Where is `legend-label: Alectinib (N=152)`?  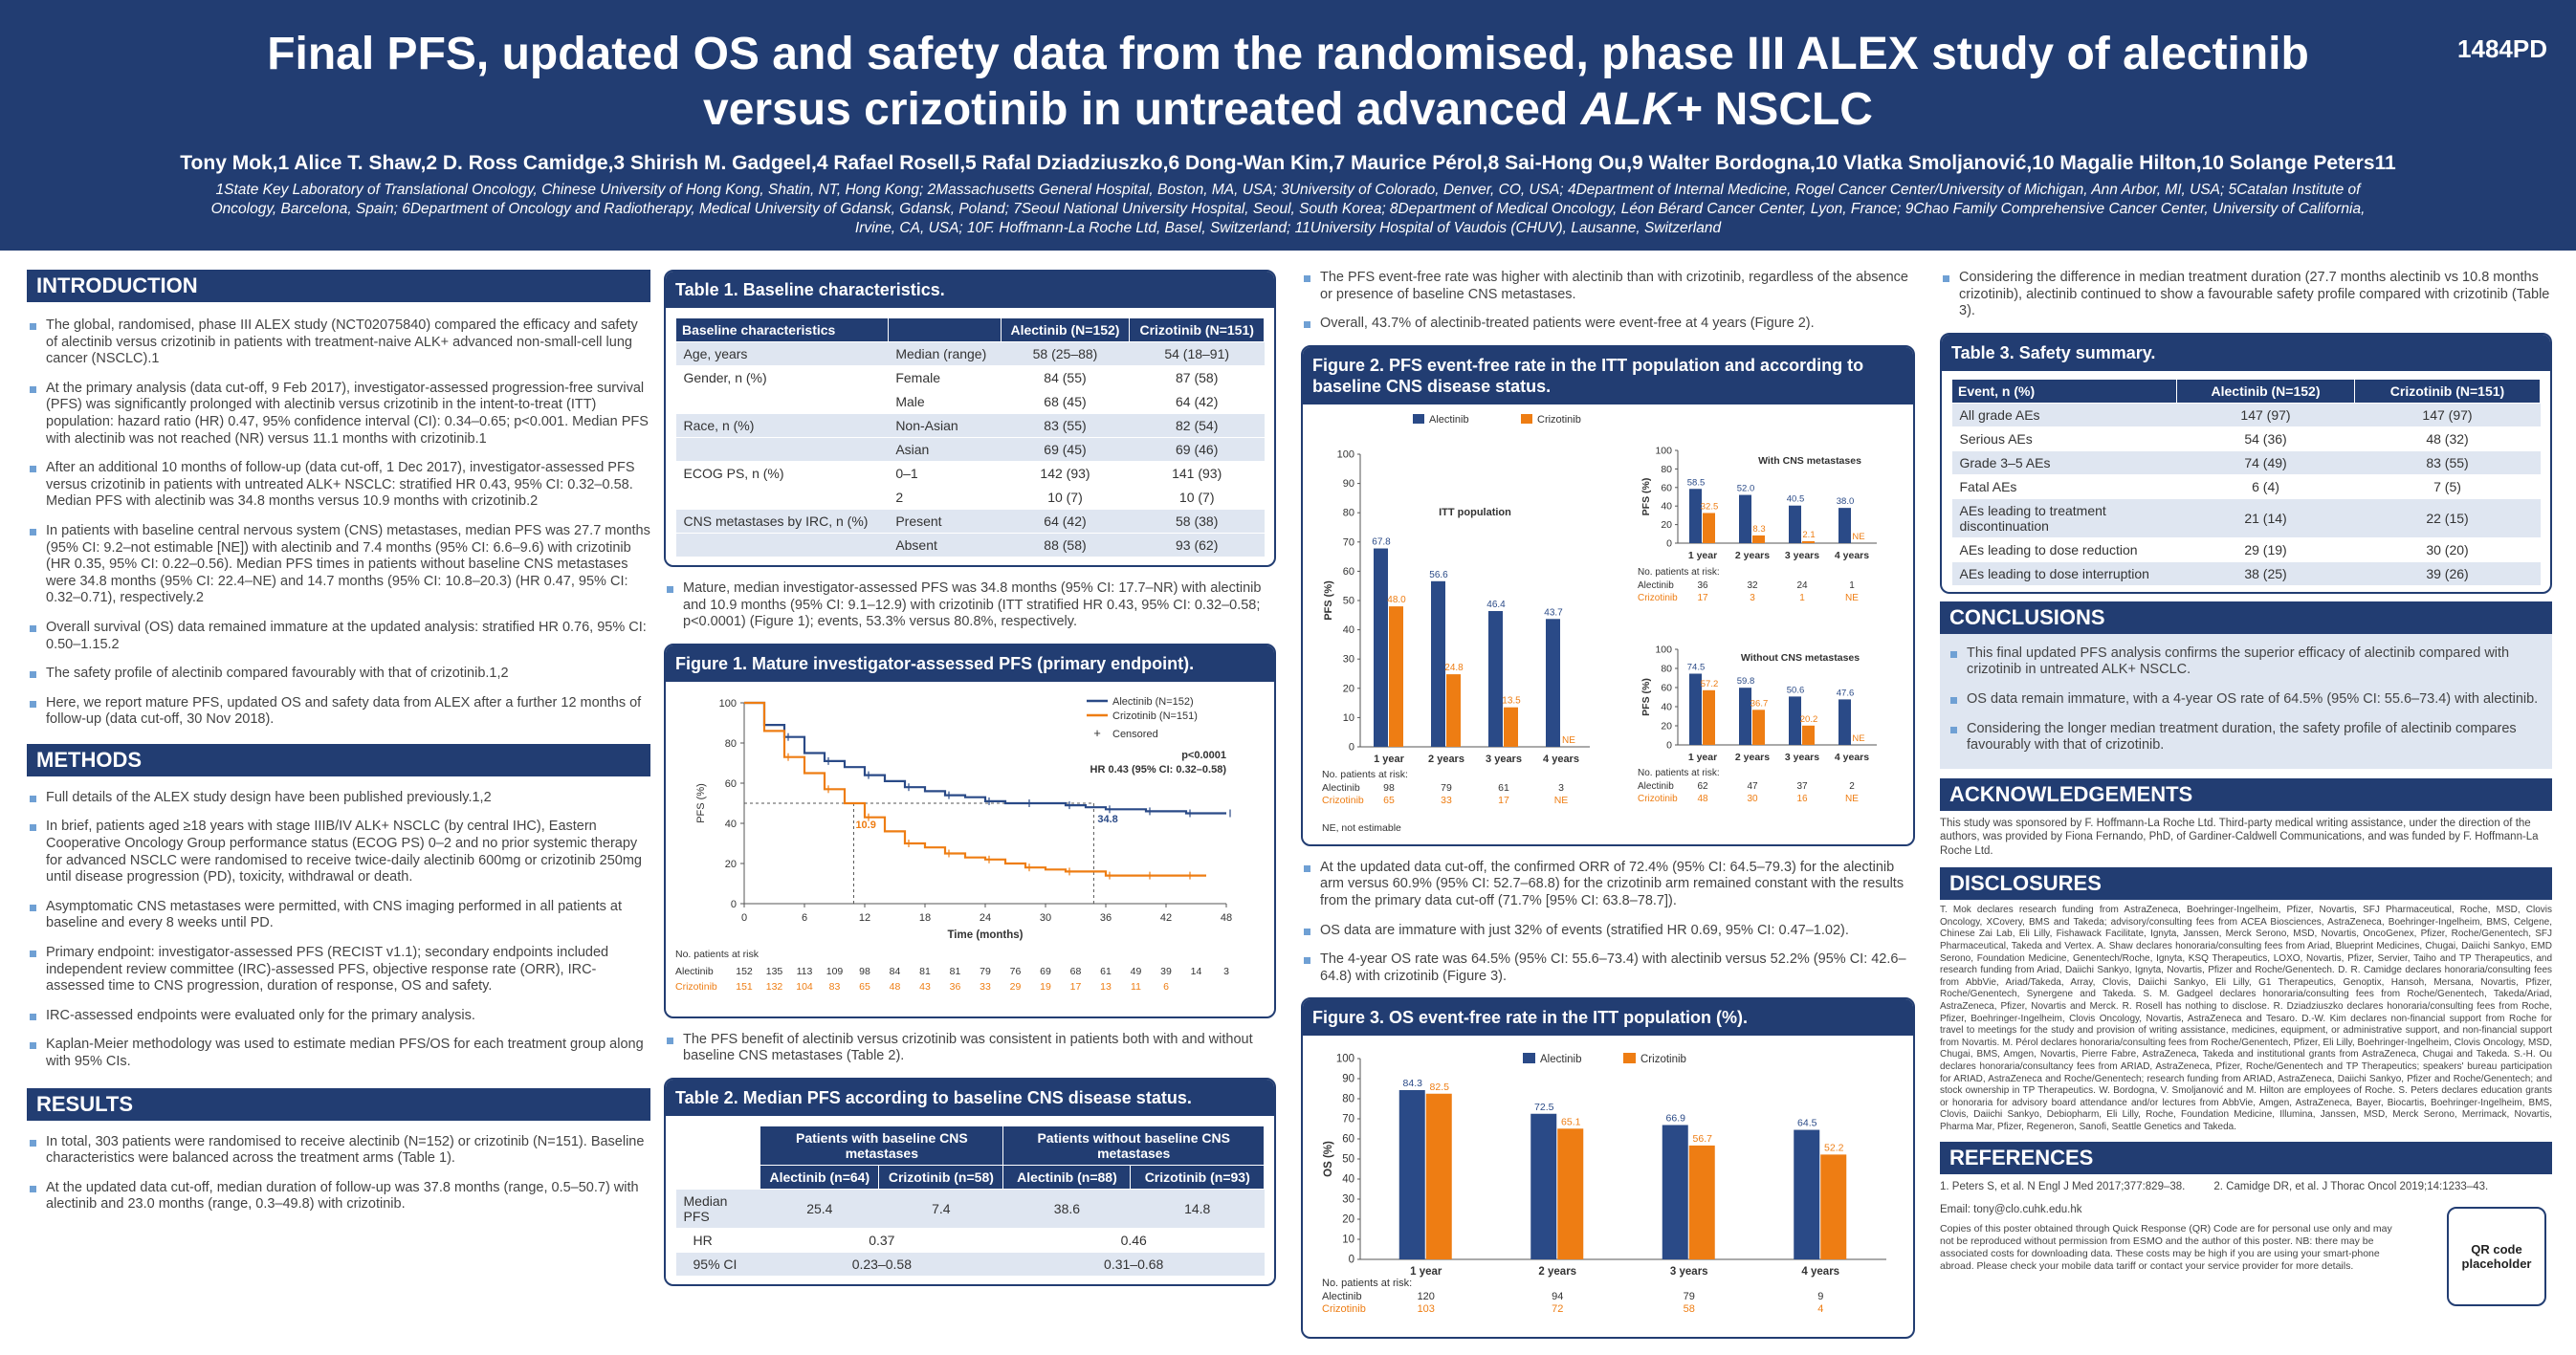 legend-label: Alectinib (N=152) is located at coordinates (1153, 702).